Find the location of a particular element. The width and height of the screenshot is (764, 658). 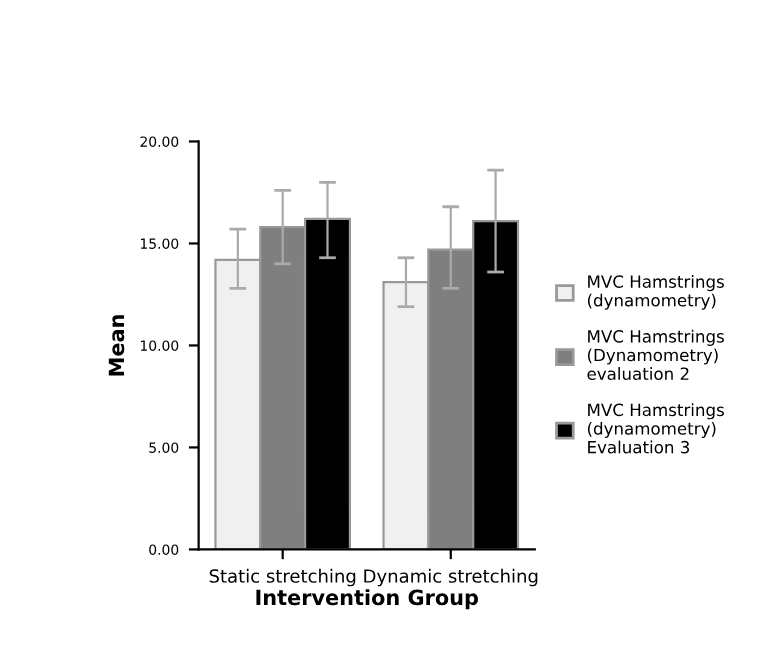

legend-label: MVC Hamstrings (dynamometry) Evaluation 3 is located at coordinates (655, 428).